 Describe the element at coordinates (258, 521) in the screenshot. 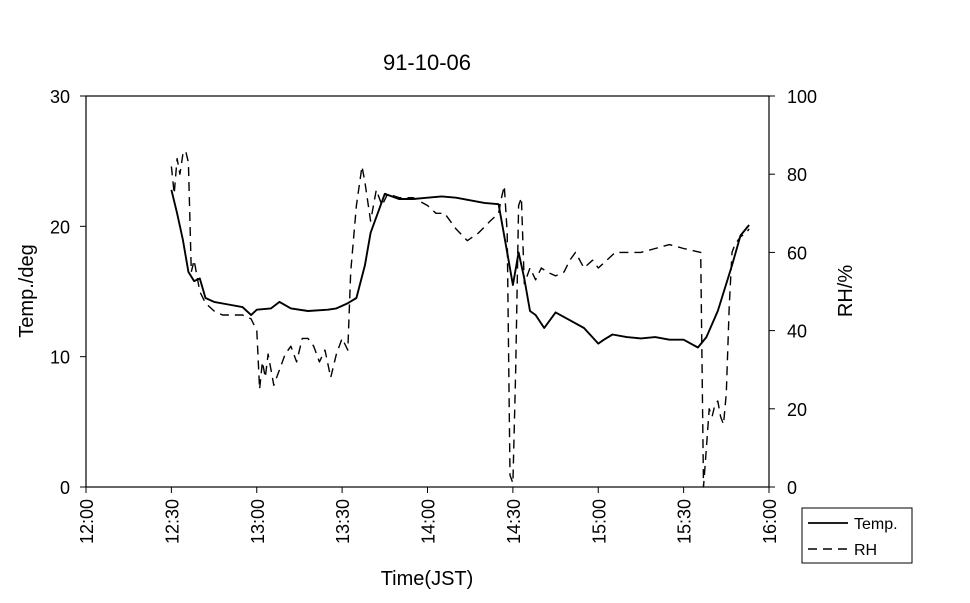

I see `x-tick-label: 13:00` at that location.